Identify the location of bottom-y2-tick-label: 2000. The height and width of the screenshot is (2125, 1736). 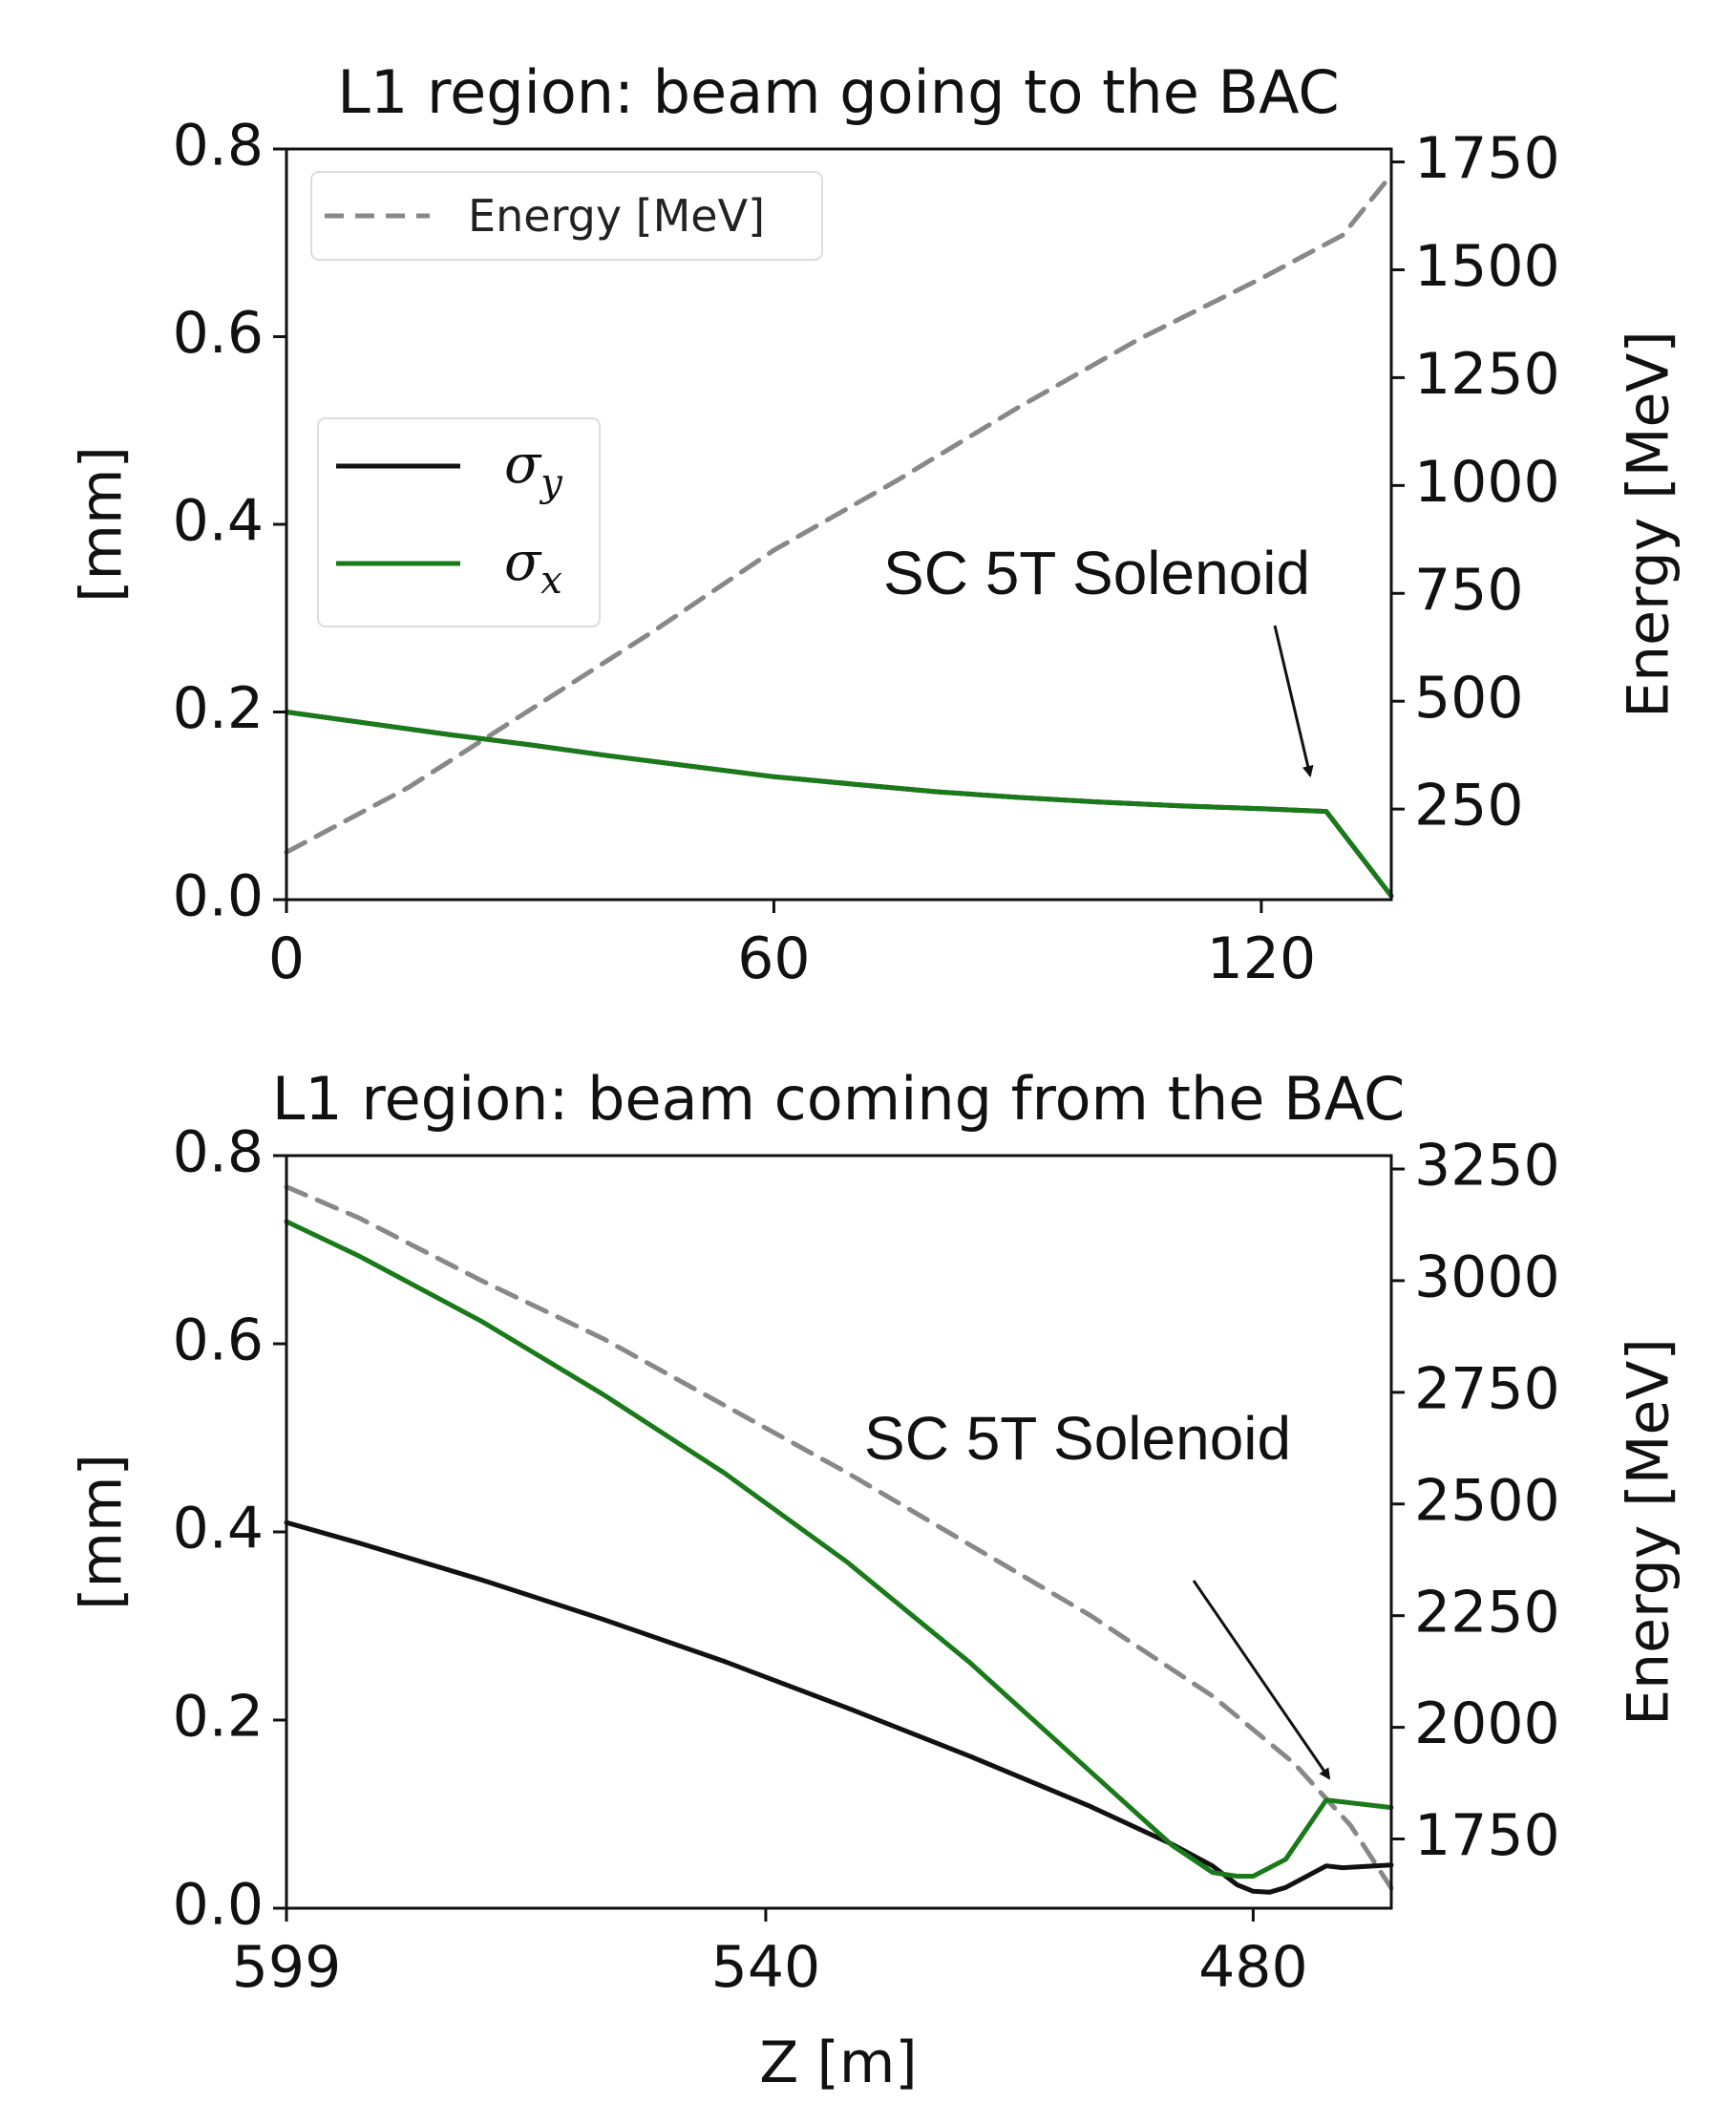
(1487, 1724).